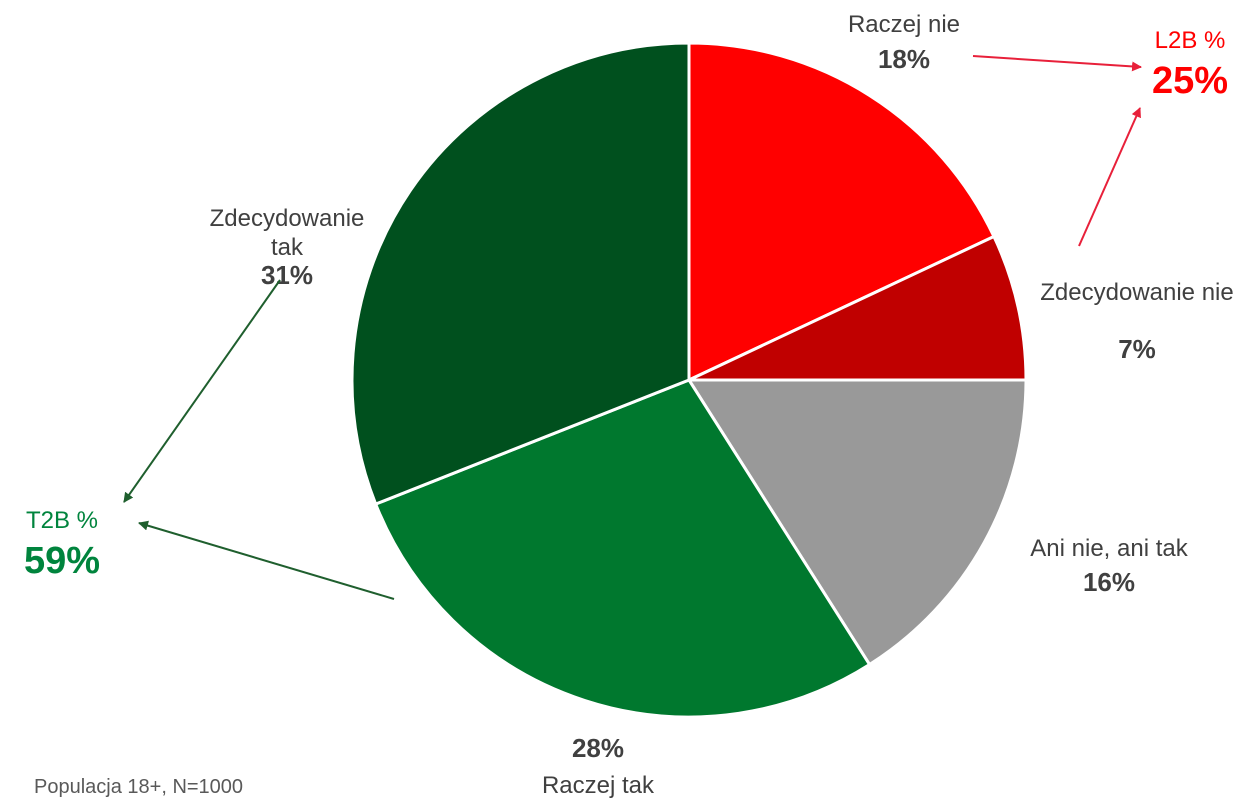 Image resolution: width=1253 pixels, height=799 pixels. I want to click on slice-label-raczej-tak: 28% Raczej tak, so click(598, 766).